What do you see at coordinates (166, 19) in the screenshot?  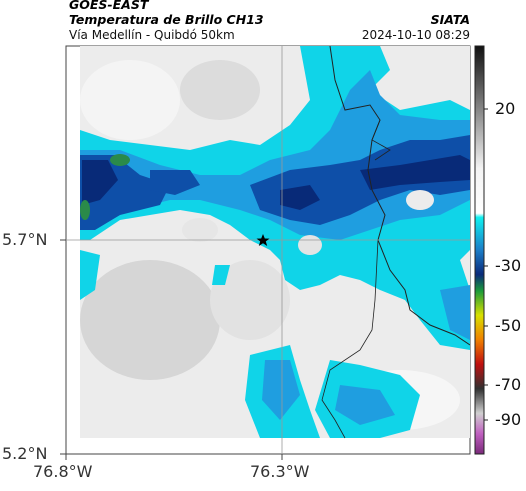 I see `product-title: Temperatura de Brillo CH13` at bounding box center [166, 19].